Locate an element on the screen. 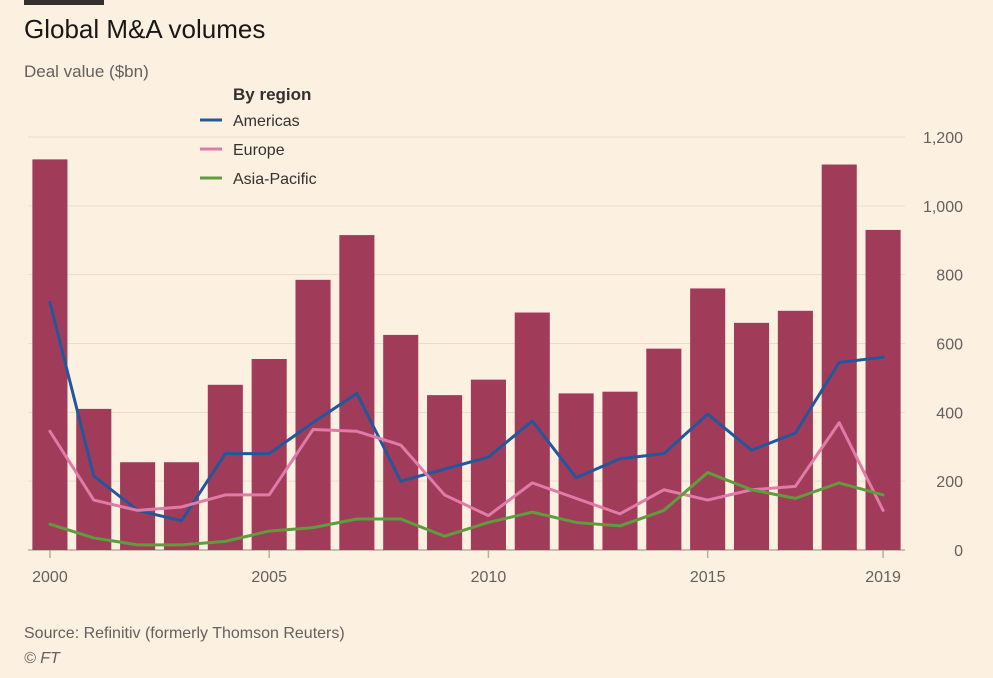 This screenshot has width=993, height=678. x-tick-label: 2015 is located at coordinates (708, 577).